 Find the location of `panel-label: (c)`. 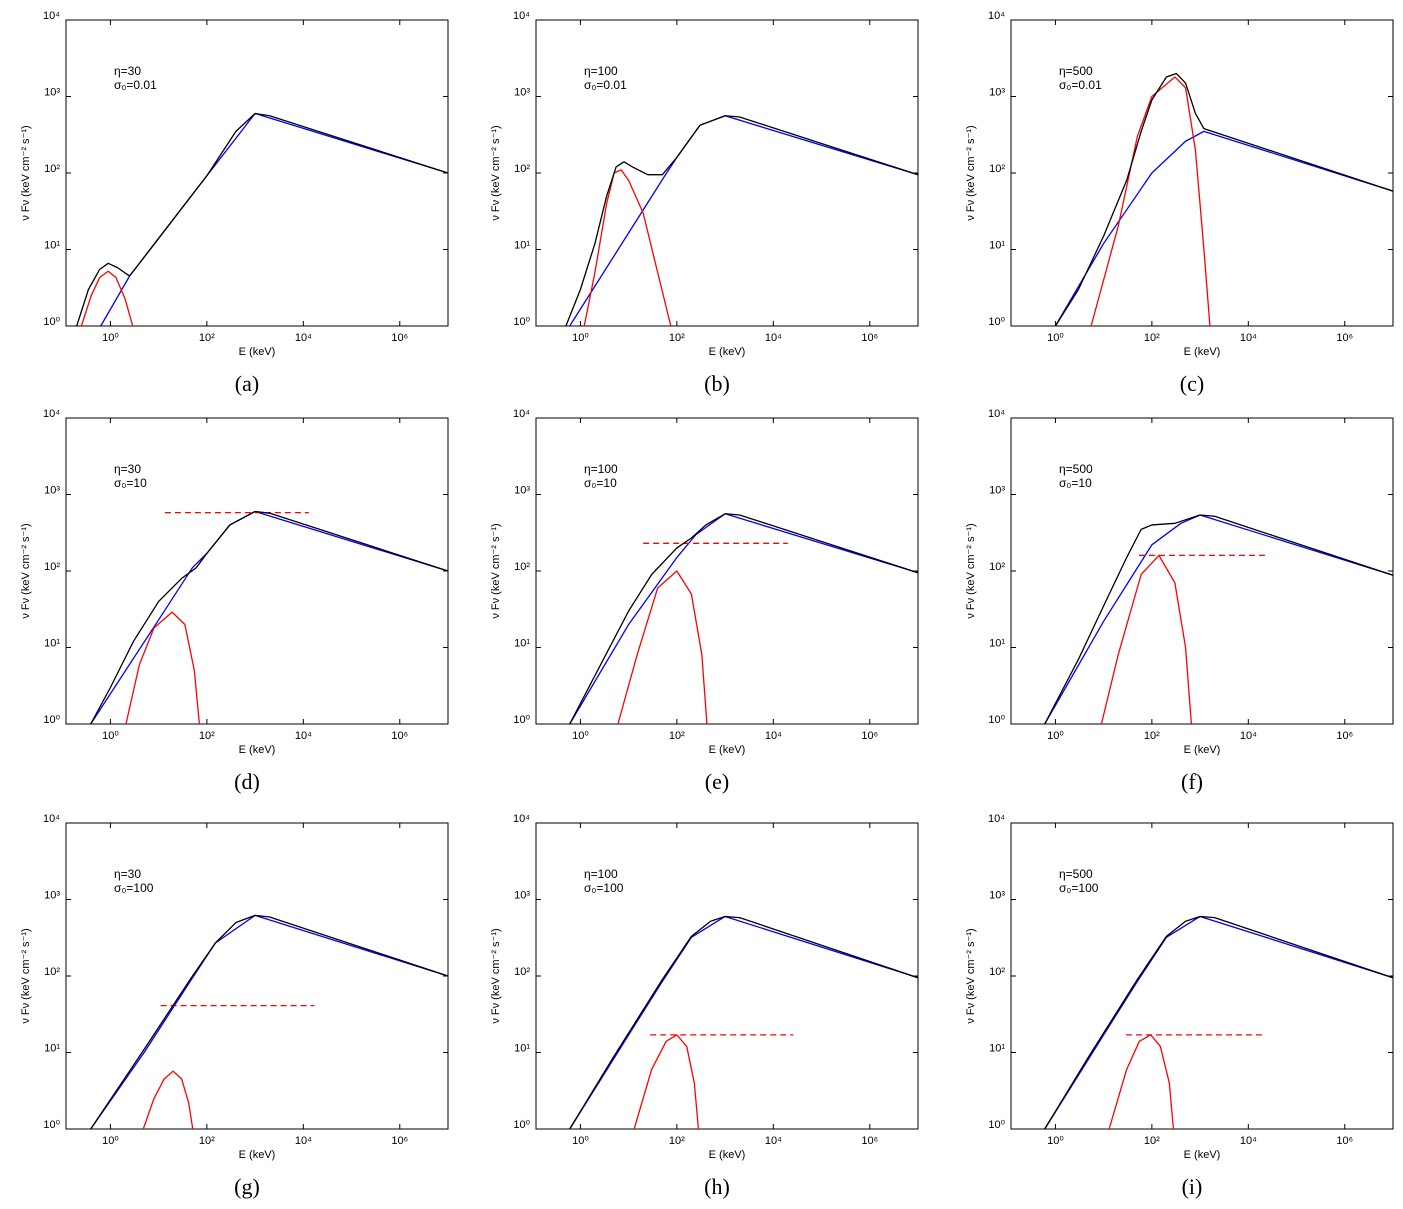

panel-label: (c) is located at coordinates (1192, 383).